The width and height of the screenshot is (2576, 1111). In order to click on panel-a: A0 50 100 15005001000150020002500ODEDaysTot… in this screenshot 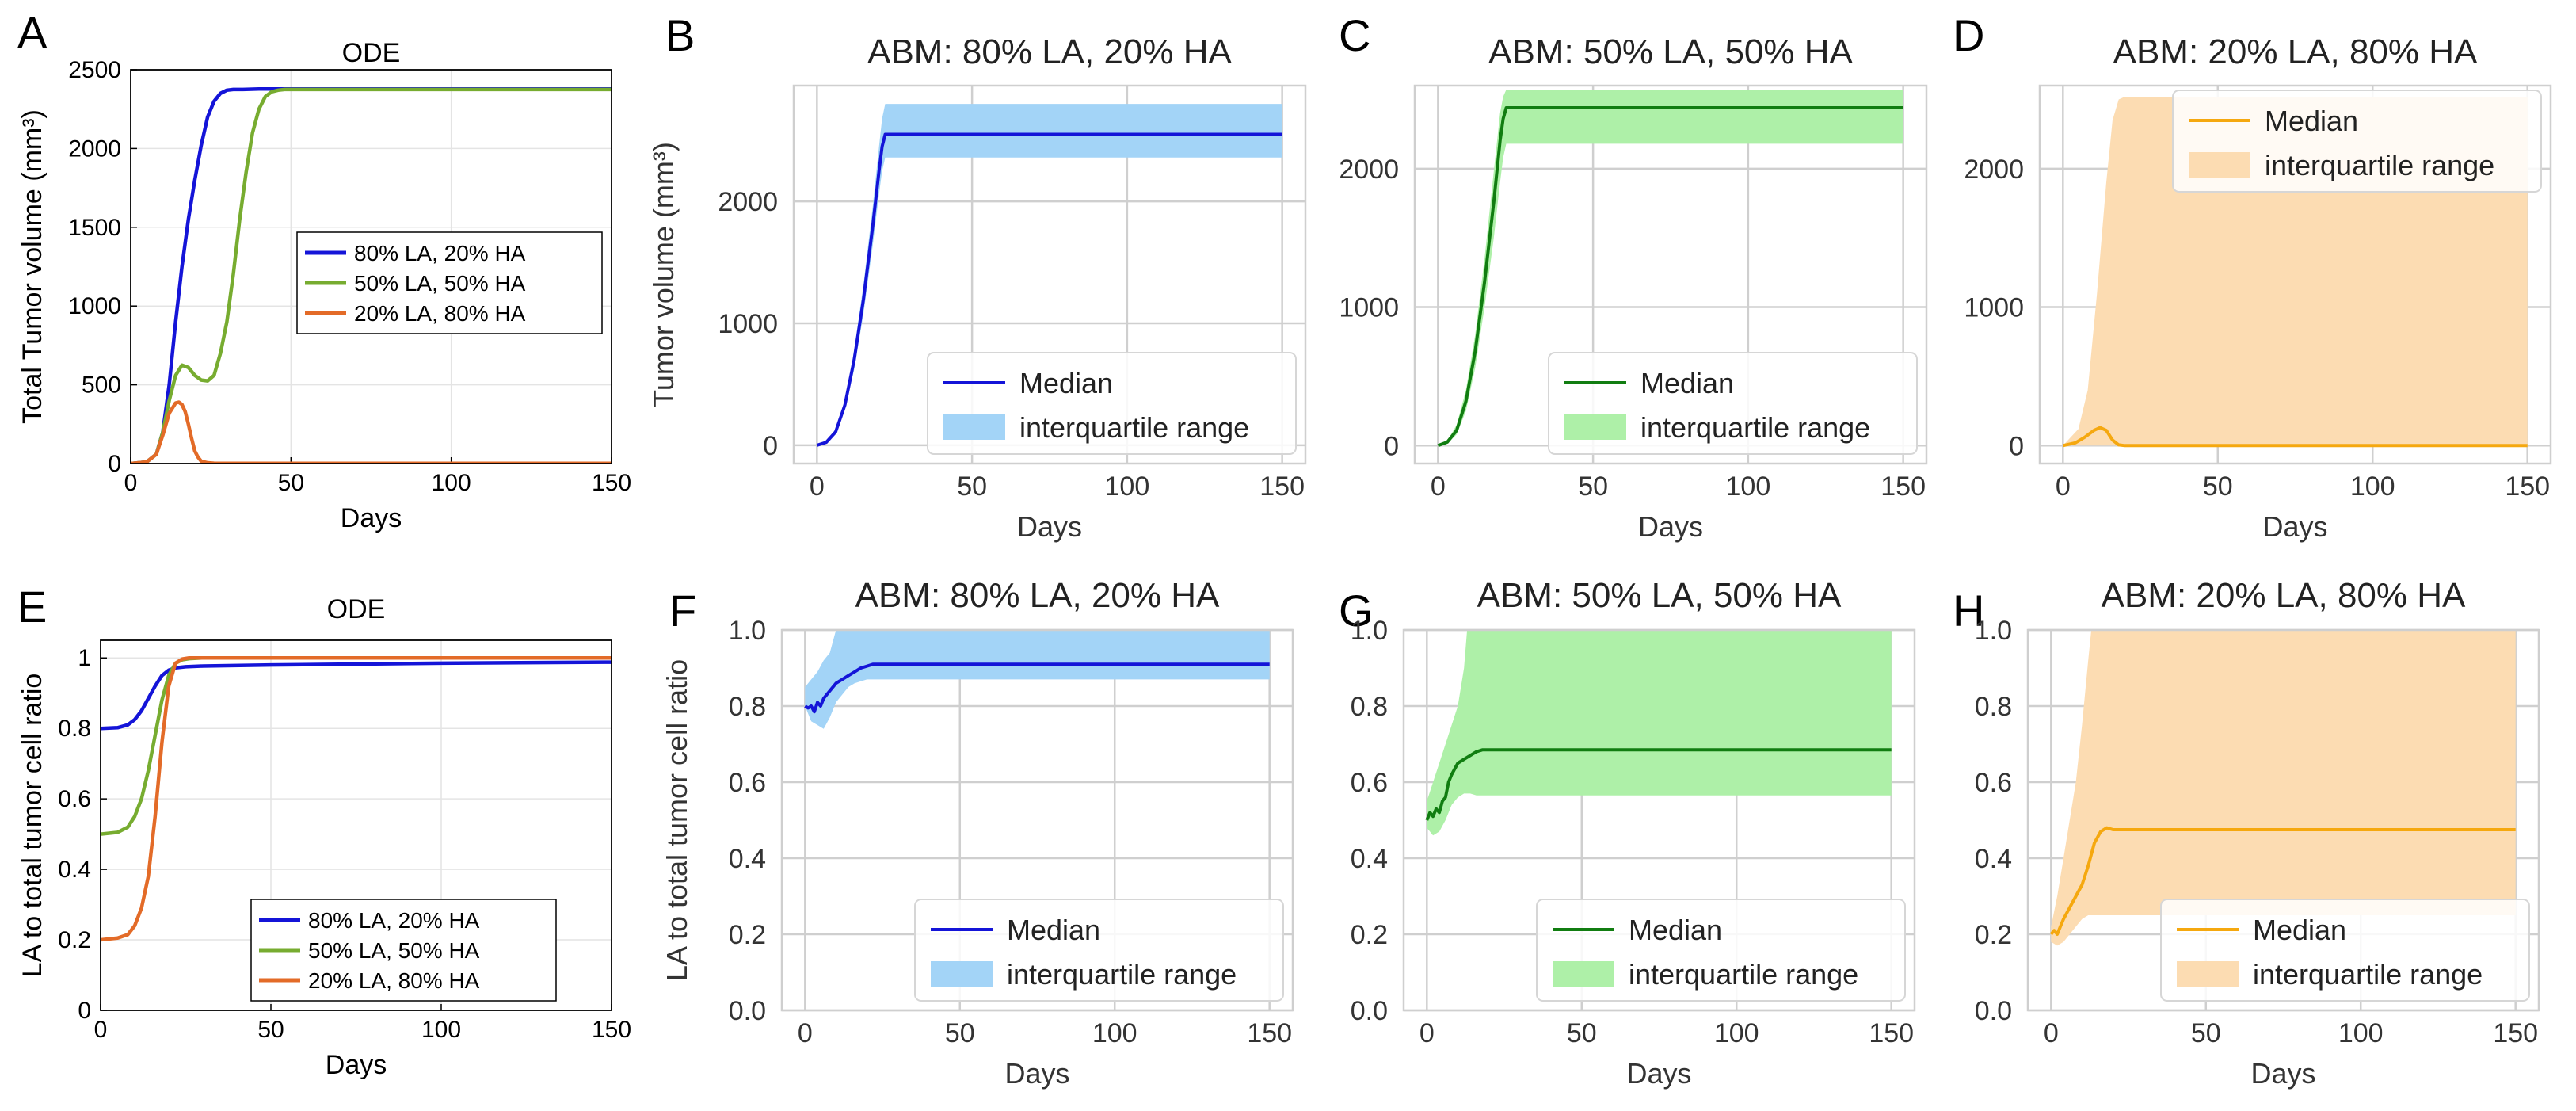, I will do `click(324, 270)`.